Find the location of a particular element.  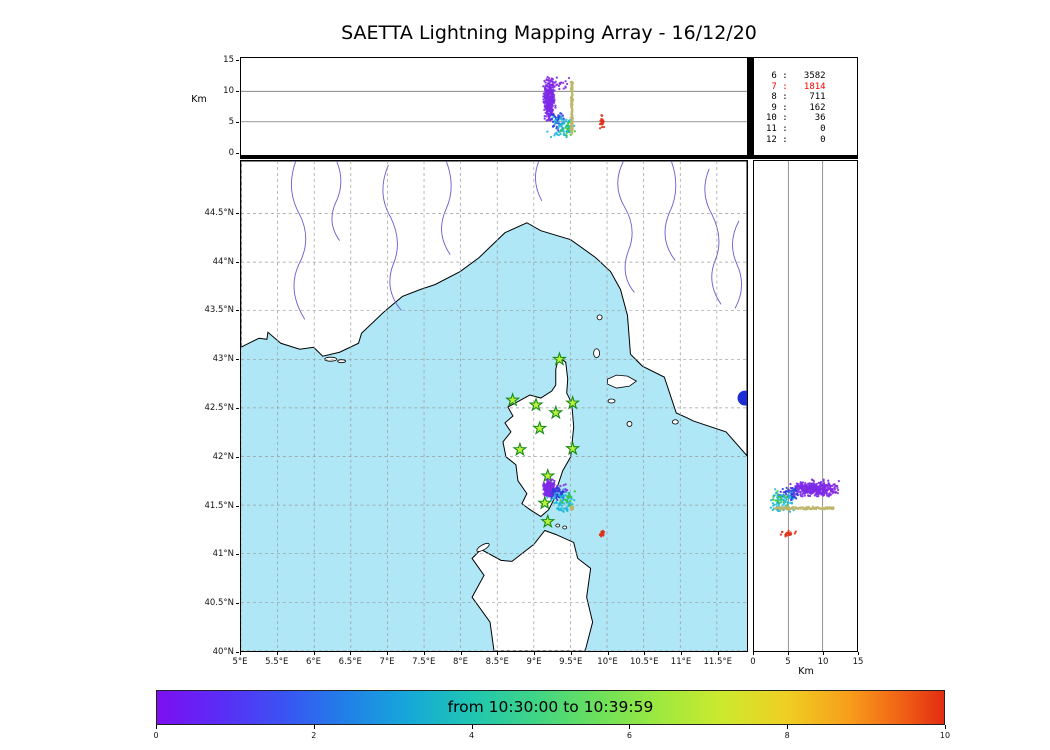

rivers is located at coordinates (516, 240).